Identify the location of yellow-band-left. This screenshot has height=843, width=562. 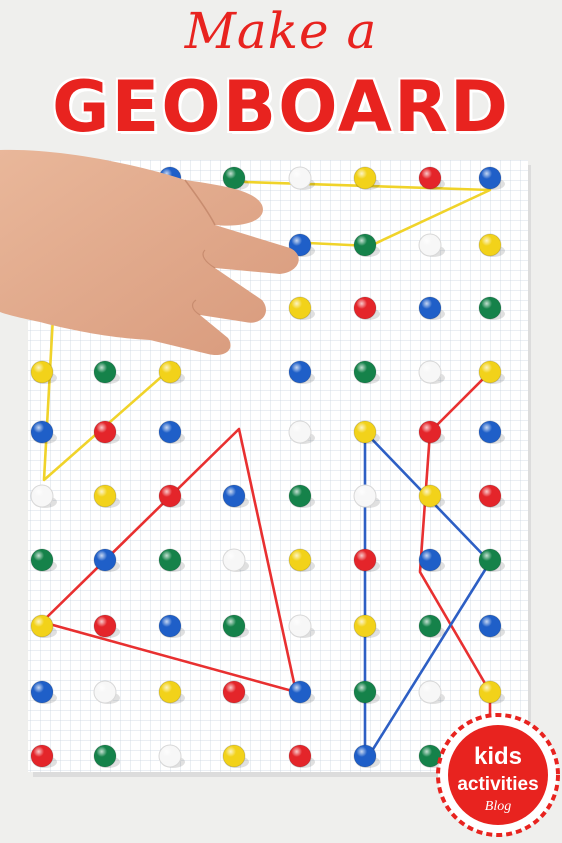
(110, 389).